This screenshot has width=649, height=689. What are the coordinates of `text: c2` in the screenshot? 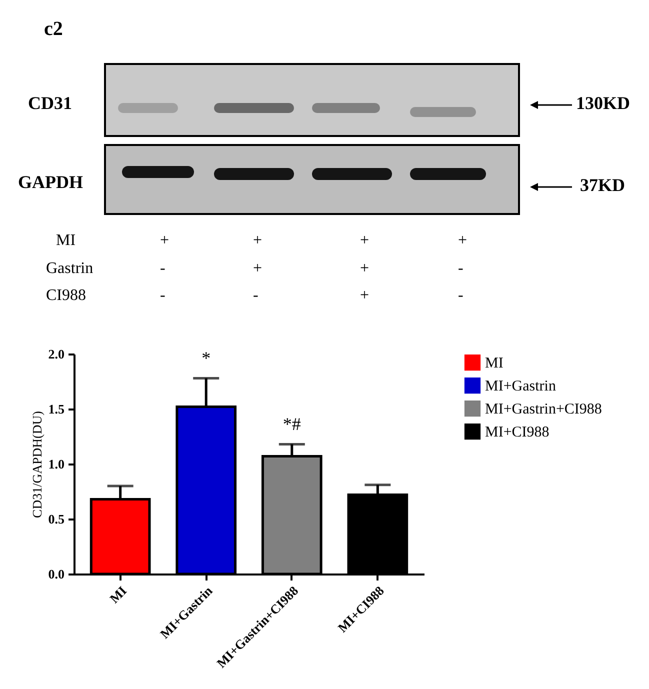 It's located at (53, 29).